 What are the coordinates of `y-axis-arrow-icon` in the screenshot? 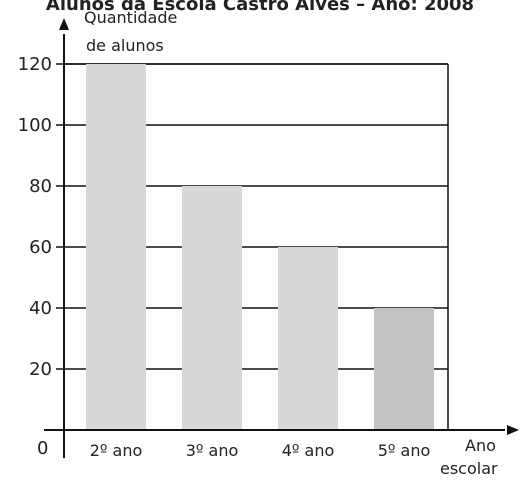 It's located at (64, 24).